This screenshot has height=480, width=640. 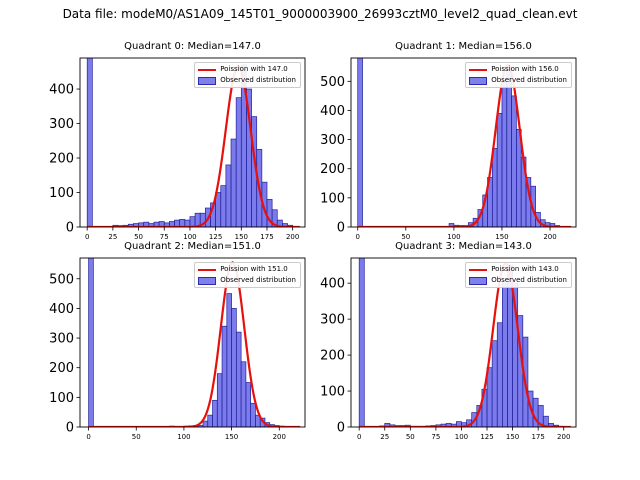 I want to click on subplot-title: Quadrant 2: Median=151.0, so click(x=192, y=246).